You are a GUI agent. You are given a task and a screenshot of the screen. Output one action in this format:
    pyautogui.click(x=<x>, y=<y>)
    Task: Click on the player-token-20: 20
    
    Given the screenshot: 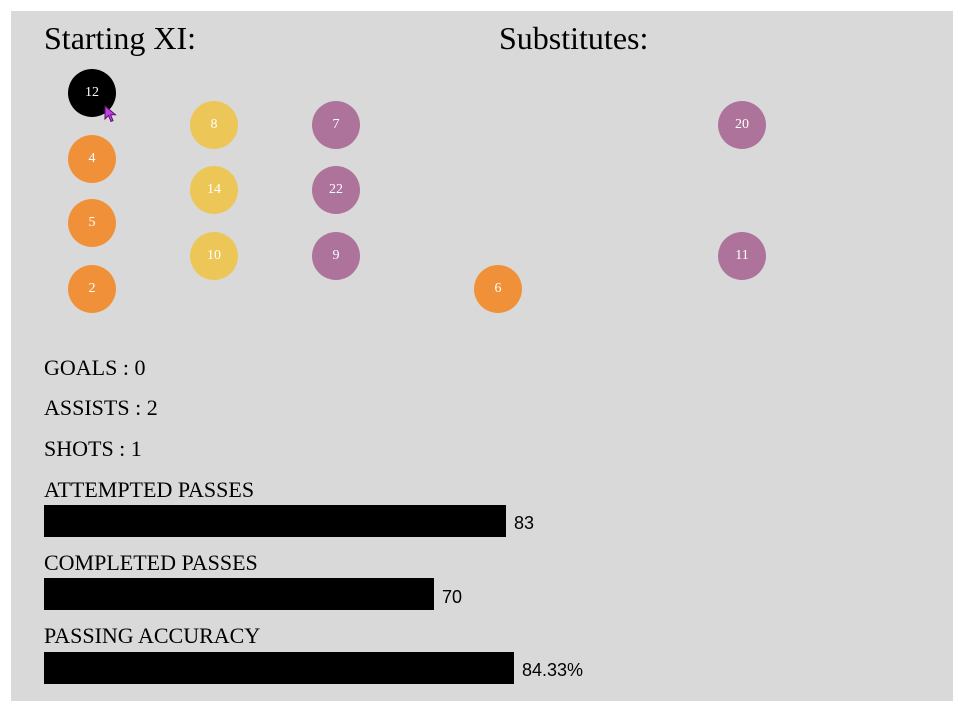 What is the action you would take?
    pyautogui.click(x=742, y=125)
    